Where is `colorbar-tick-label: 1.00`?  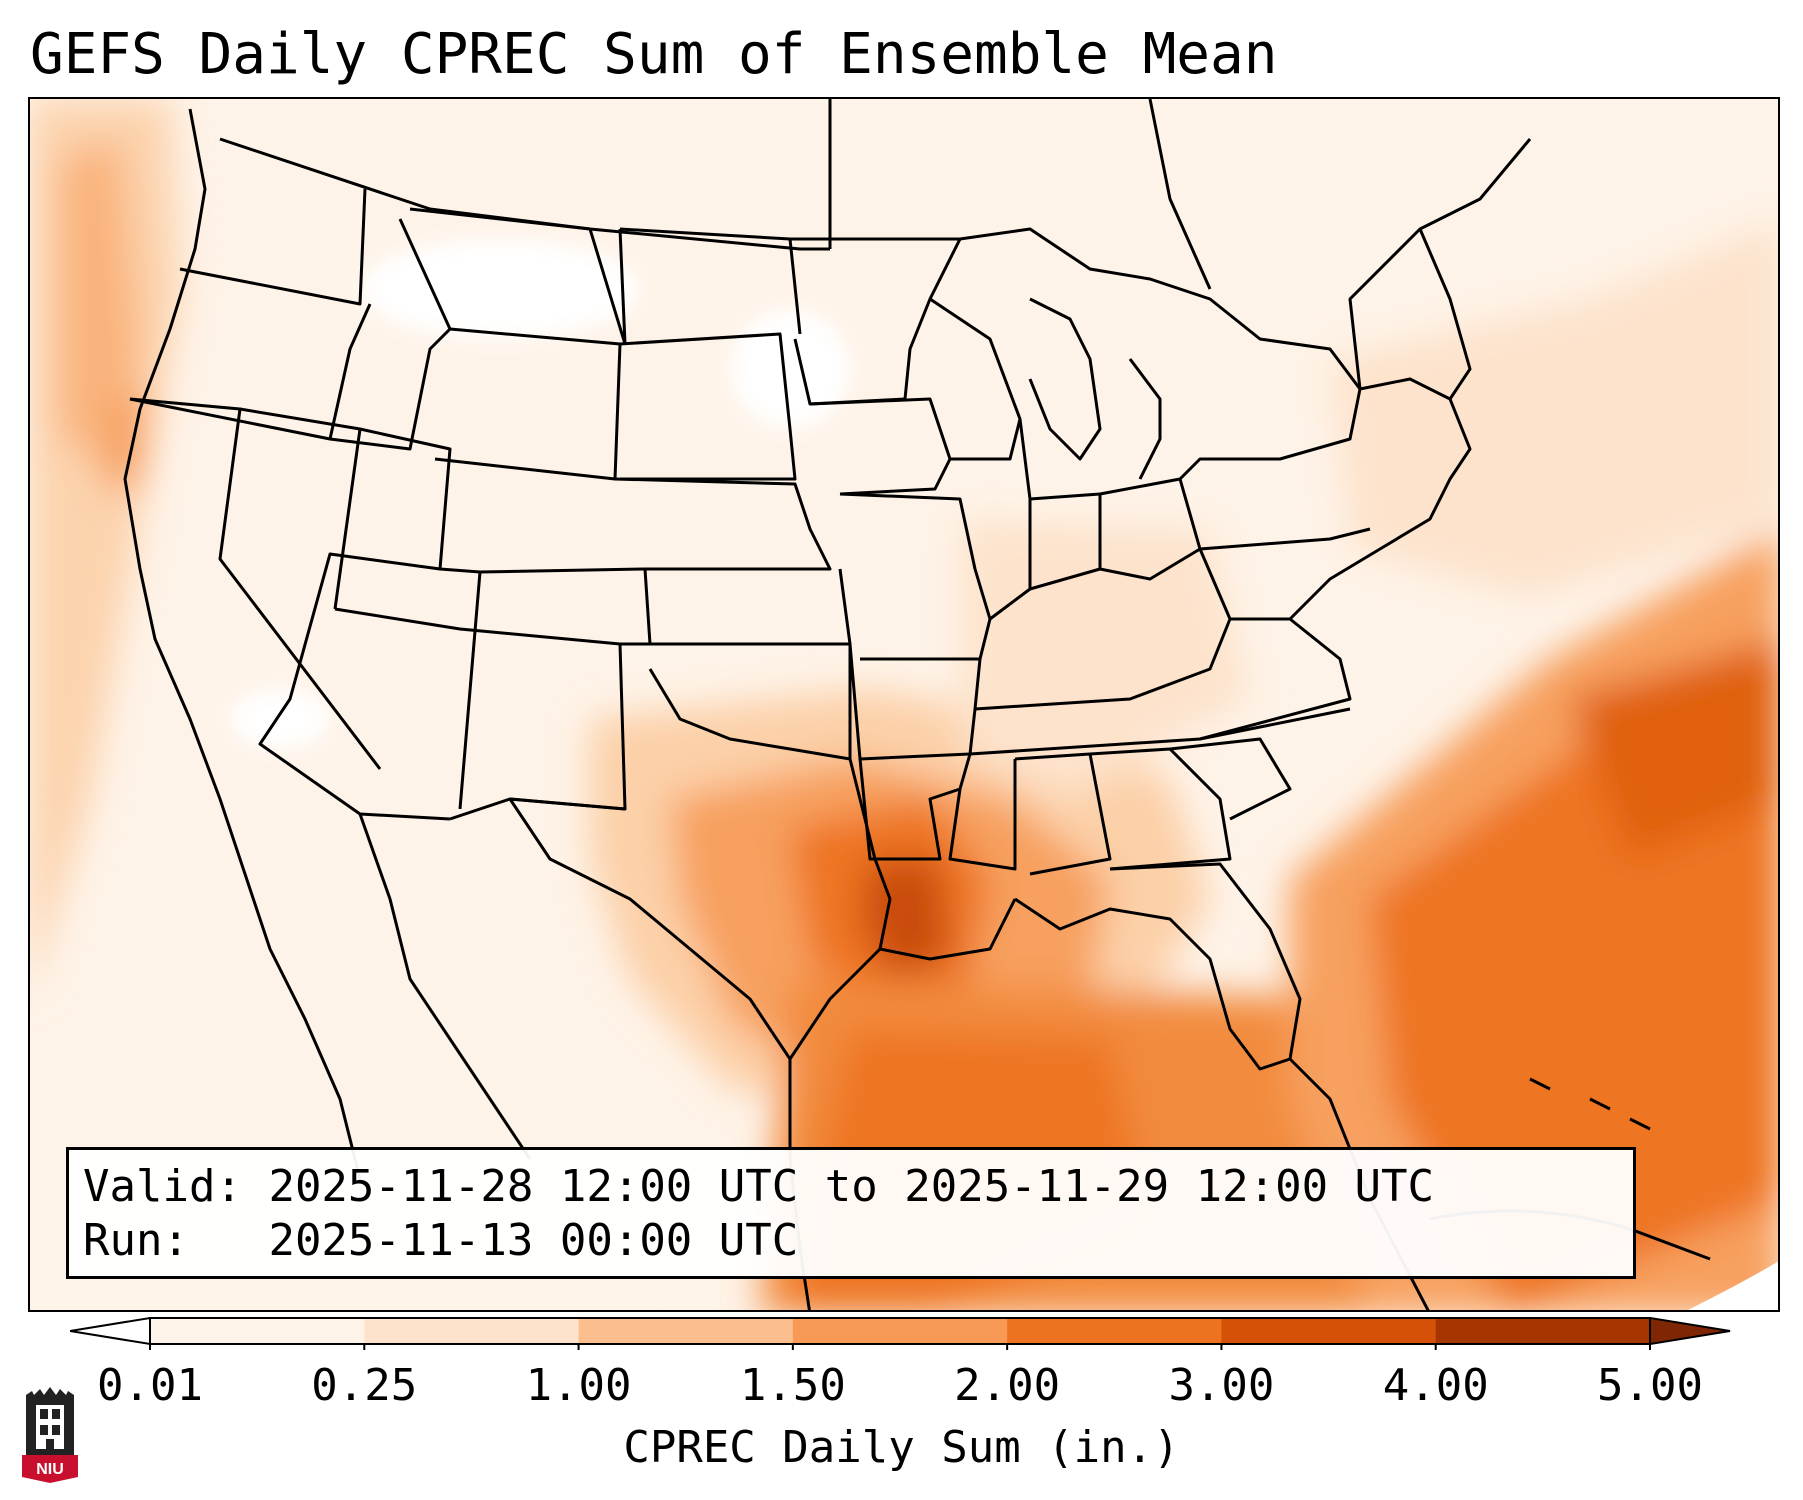
colorbar-tick-label: 1.00 is located at coordinates (578, 1385).